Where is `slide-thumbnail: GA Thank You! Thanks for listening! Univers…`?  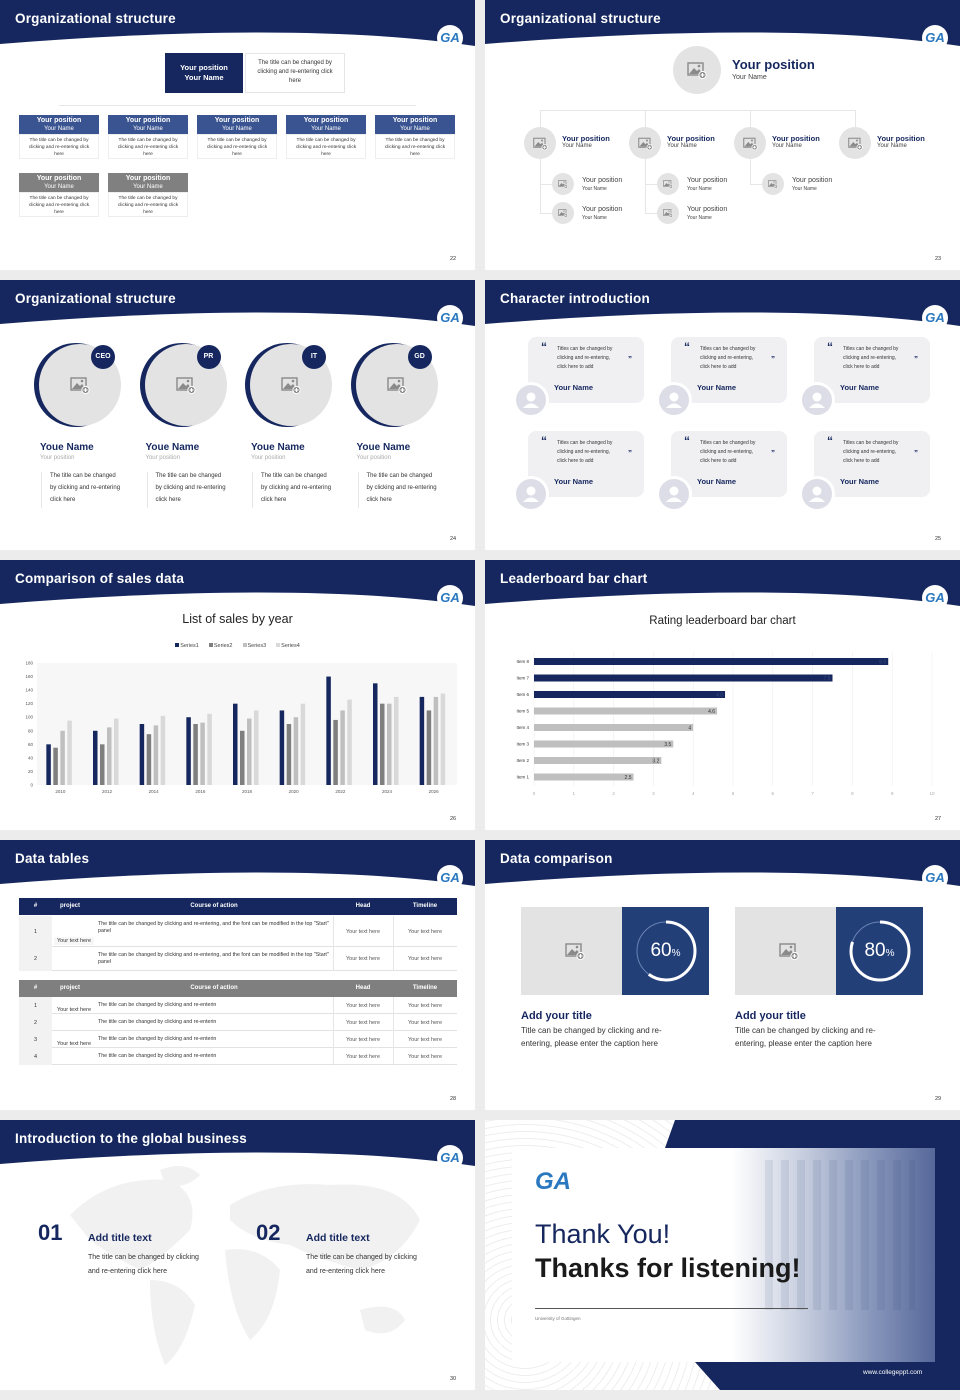 slide-thumbnail: GA Thank You! Thanks for listening! Univers… is located at coordinates (722, 1255).